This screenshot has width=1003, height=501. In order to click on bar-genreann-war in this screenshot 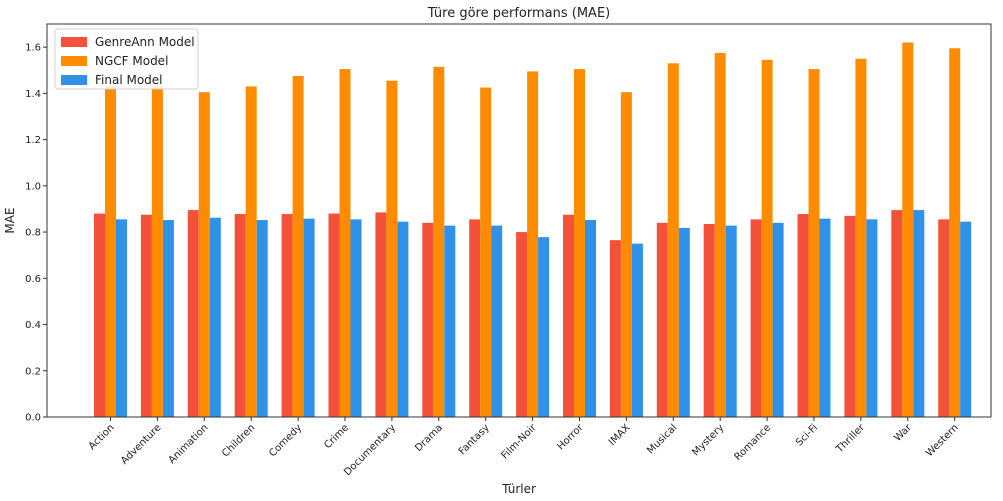, I will do `click(897, 313)`.